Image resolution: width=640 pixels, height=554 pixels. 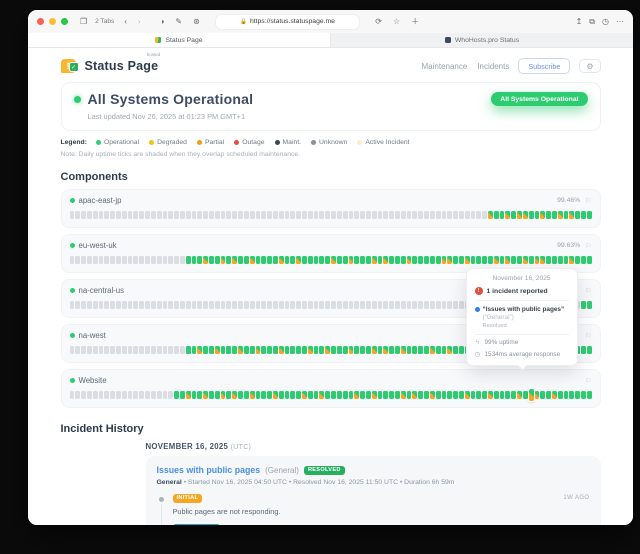 What do you see at coordinates (415, 21) in the screenshot?
I see `new-tab-plus-icon: ＋` at bounding box center [415, 21].